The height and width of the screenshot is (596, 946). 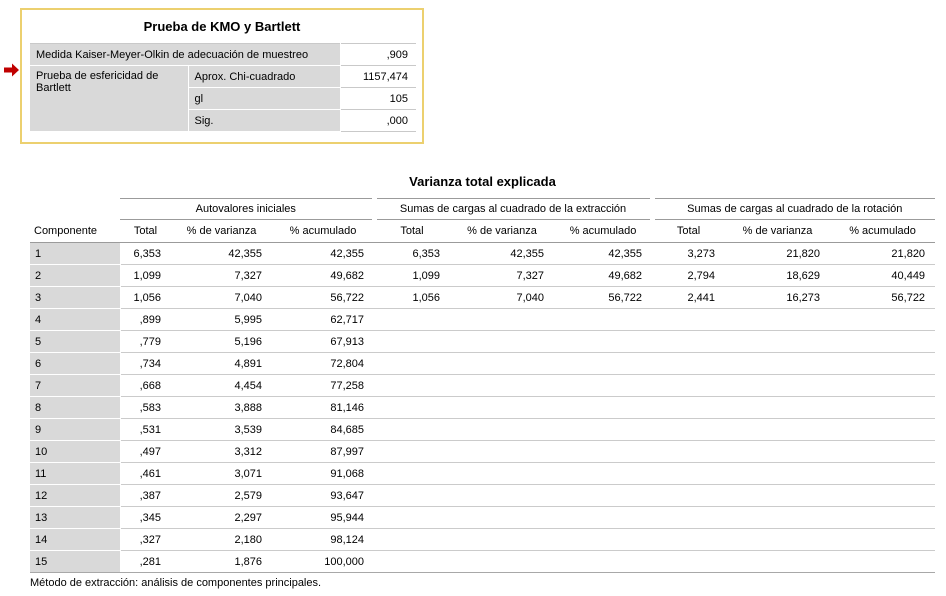 What do you see at coordinates (323, 561) in the screenshot?
I see `value-cell: 100,000` at bounding box center [323, 561].